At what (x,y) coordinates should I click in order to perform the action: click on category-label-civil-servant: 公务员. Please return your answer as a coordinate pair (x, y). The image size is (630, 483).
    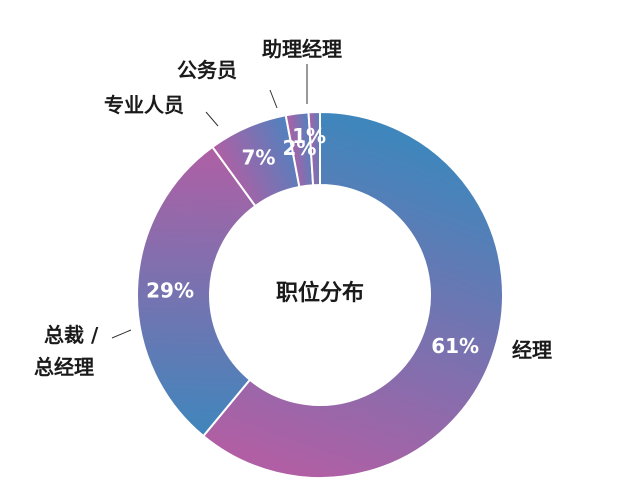
    Looking at the image, I should click on (207, 70).